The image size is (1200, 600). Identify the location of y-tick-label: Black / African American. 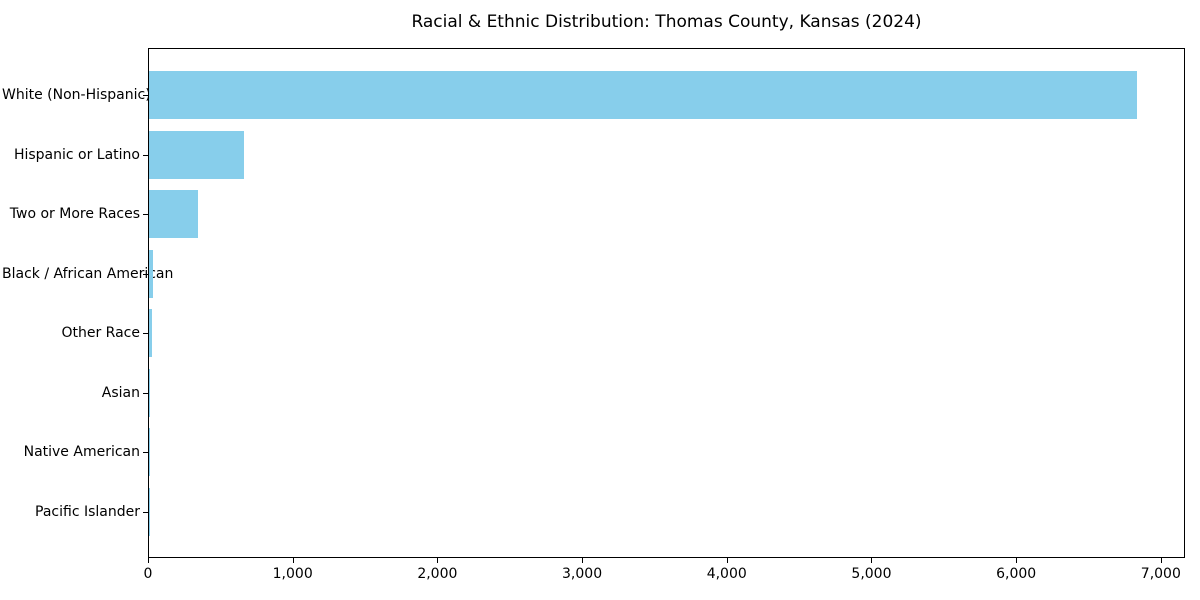
(88, 273).